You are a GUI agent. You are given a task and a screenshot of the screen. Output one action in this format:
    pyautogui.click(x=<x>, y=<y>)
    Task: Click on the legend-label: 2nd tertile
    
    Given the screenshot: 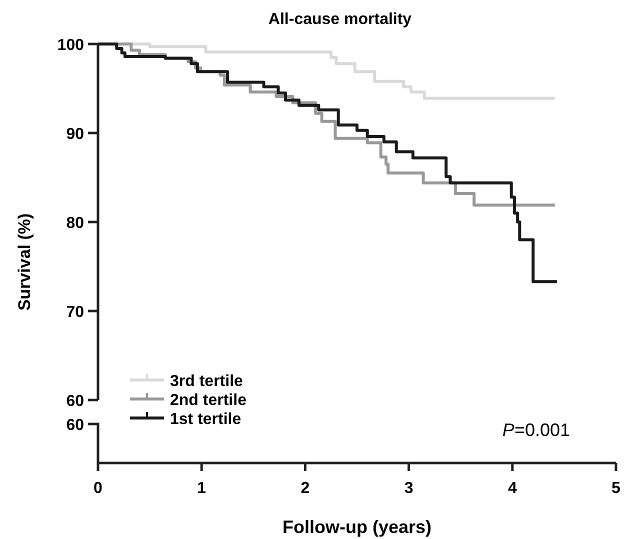 What is the action you would take?
    pyautogui.click(x=208, y=400)
    